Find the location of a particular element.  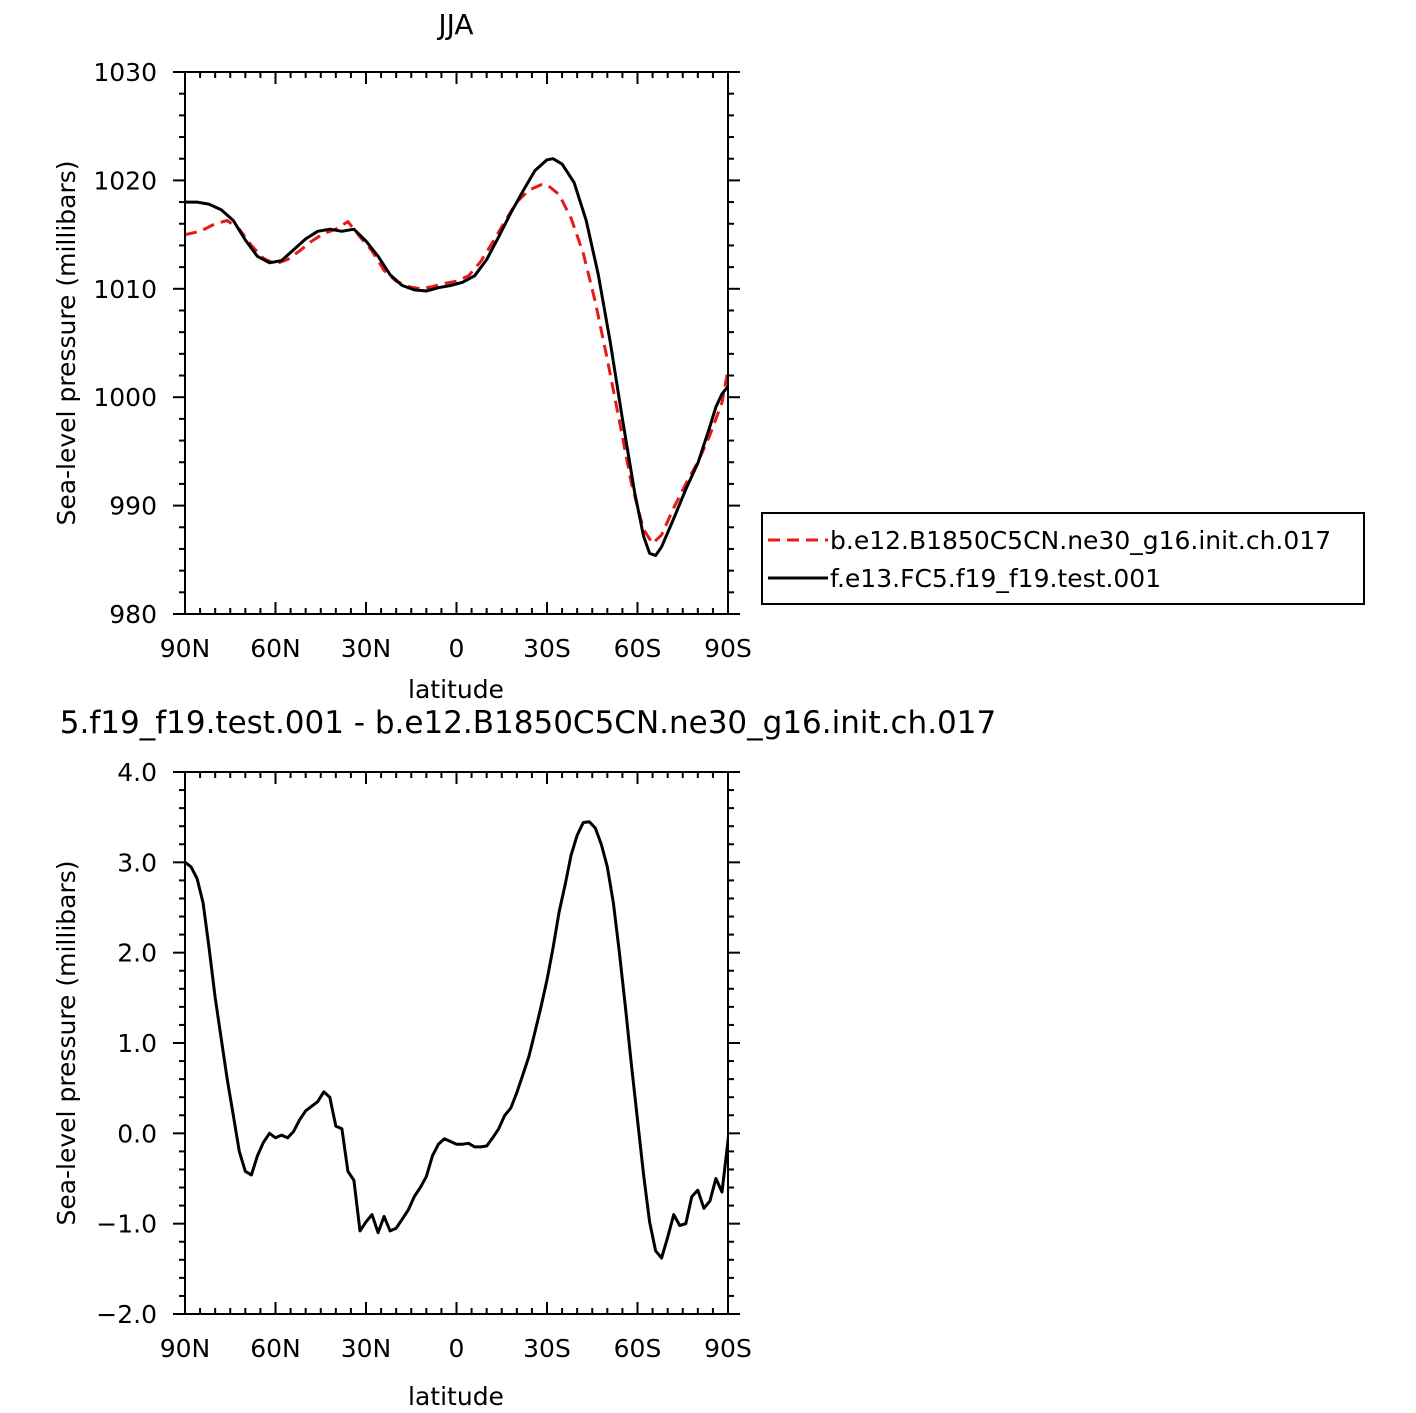

top-y-tick-label: 1030 is located at coordinates (125, 72).